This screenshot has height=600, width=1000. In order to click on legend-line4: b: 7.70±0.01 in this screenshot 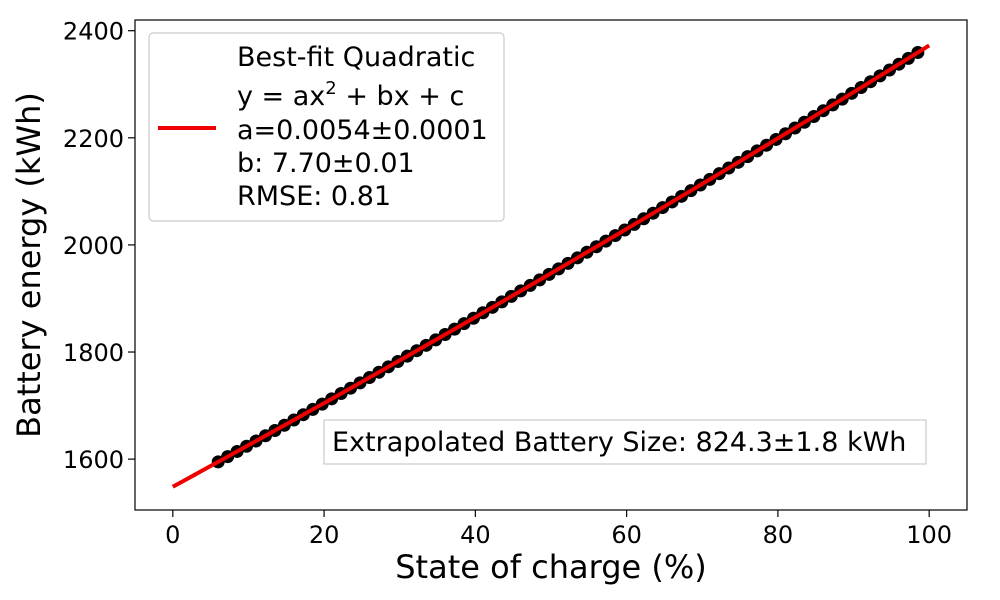, I will do `click(326, 163)`.